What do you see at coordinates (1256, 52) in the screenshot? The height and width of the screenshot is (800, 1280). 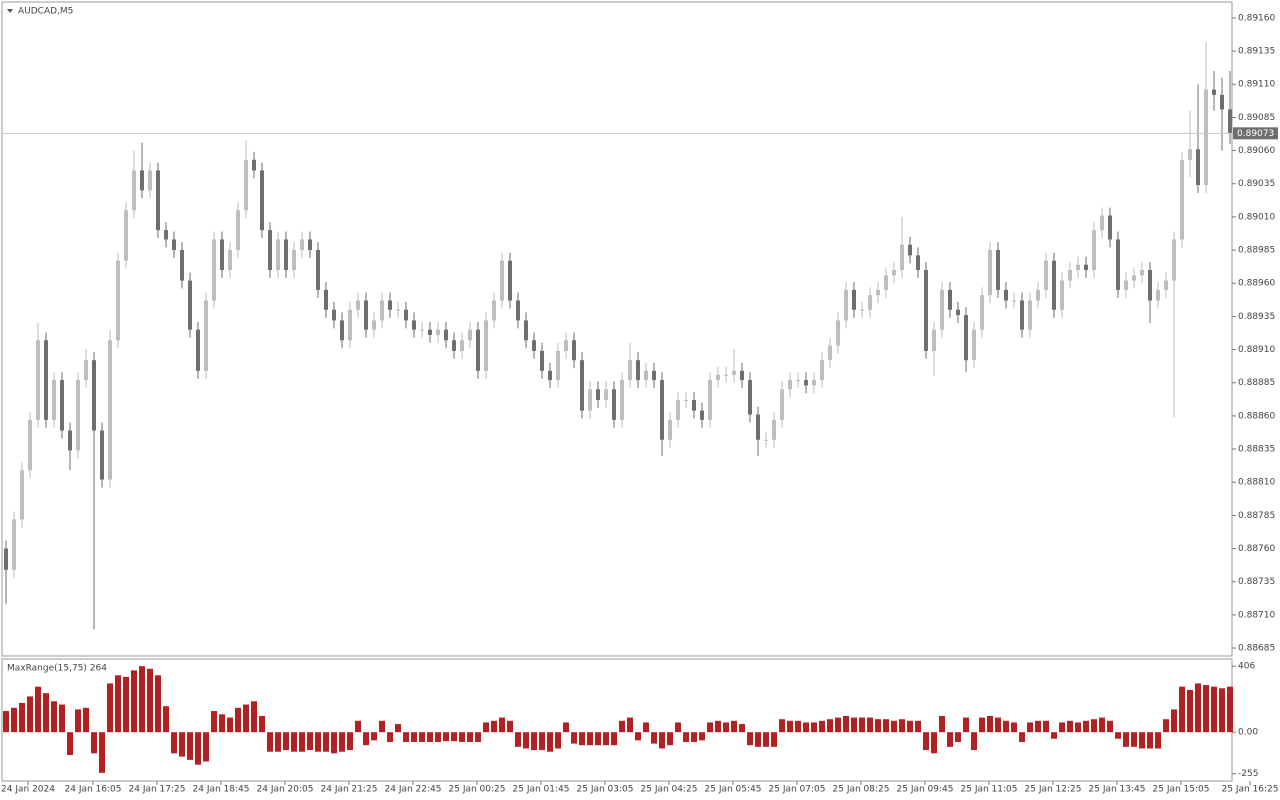 I see `y-tick-label: 0.89135` at bounding box center [1256, 52].